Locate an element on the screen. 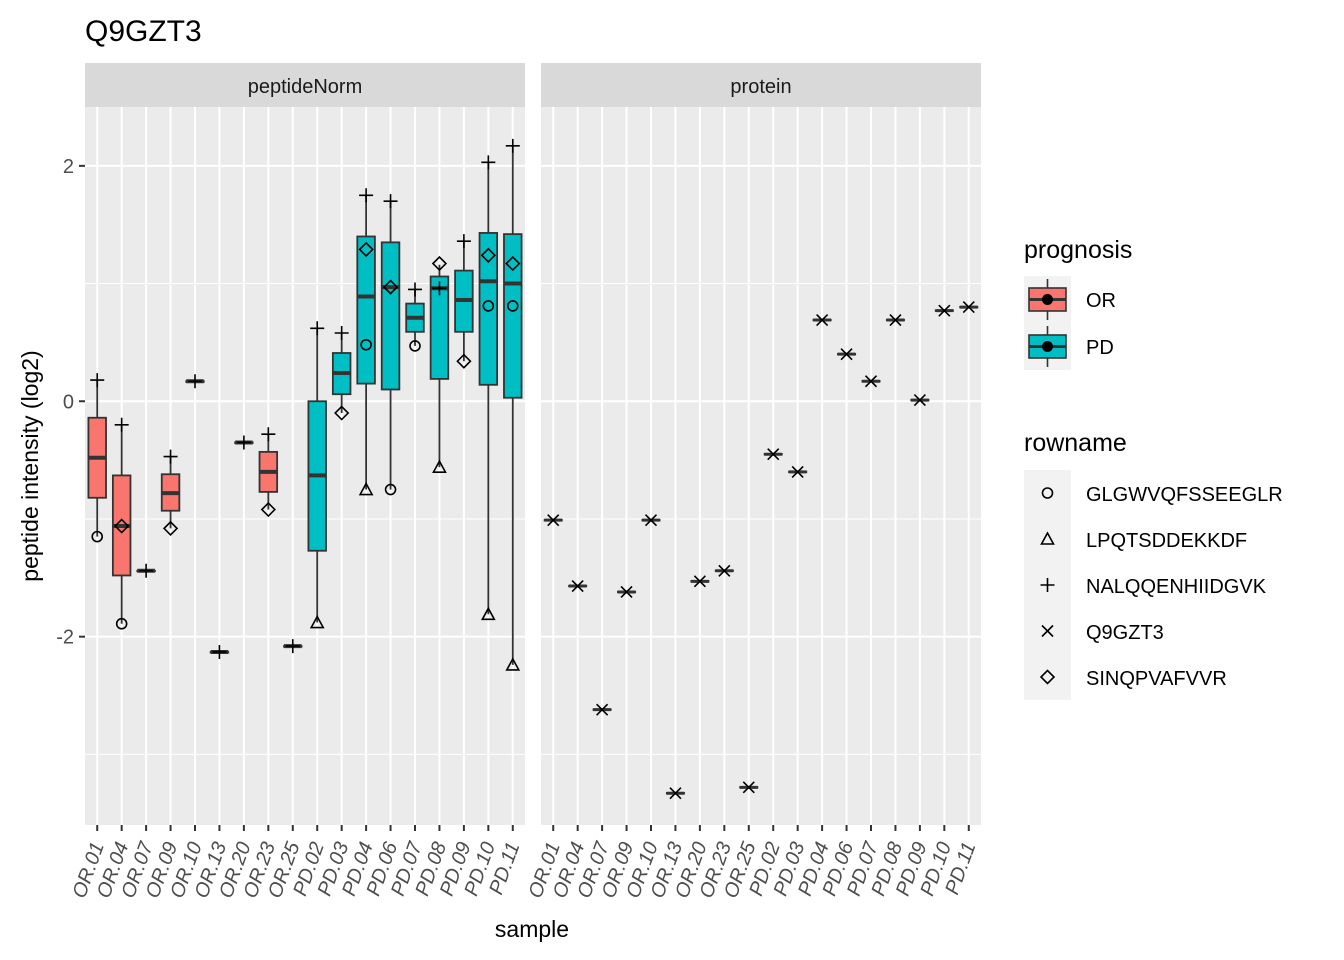 This screenshot has width=1344, height=960. legend-prognosis-item-OR: OR is located at coordinates (1070, 299).